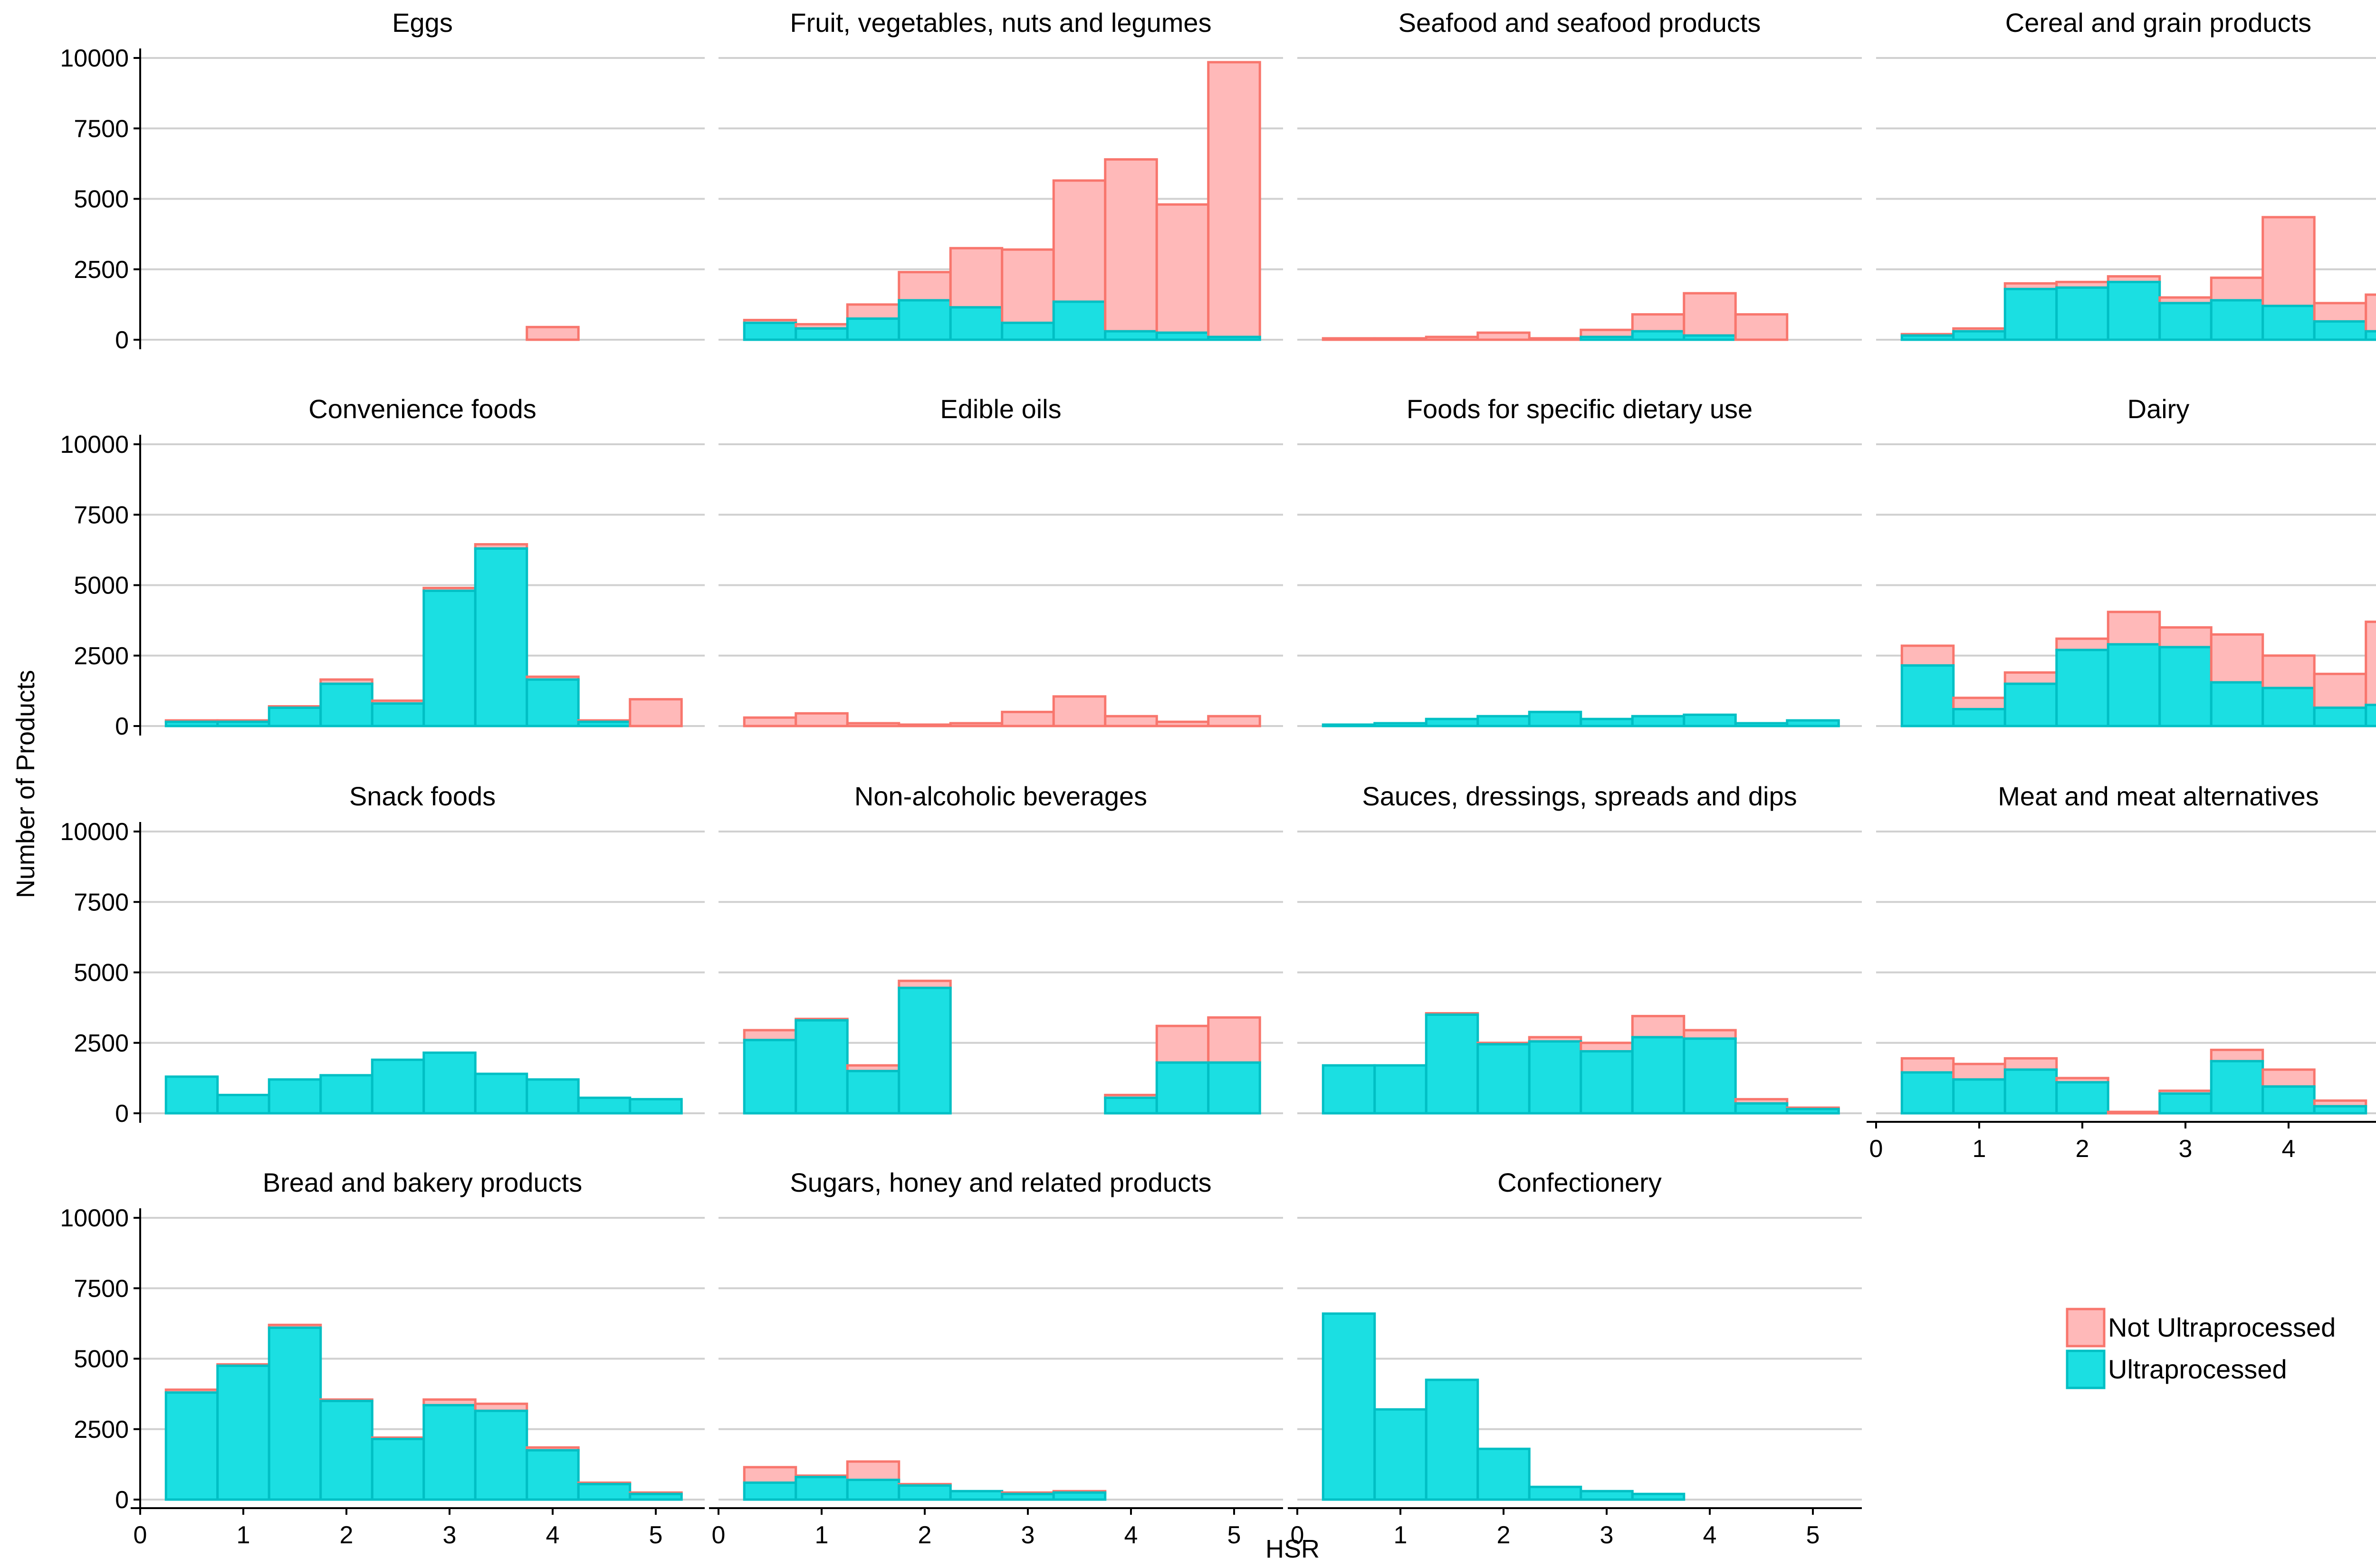  Describe the element at coordinates (1028, 1535) in the screenshot. I see `x-tick-label: 3` at that location.